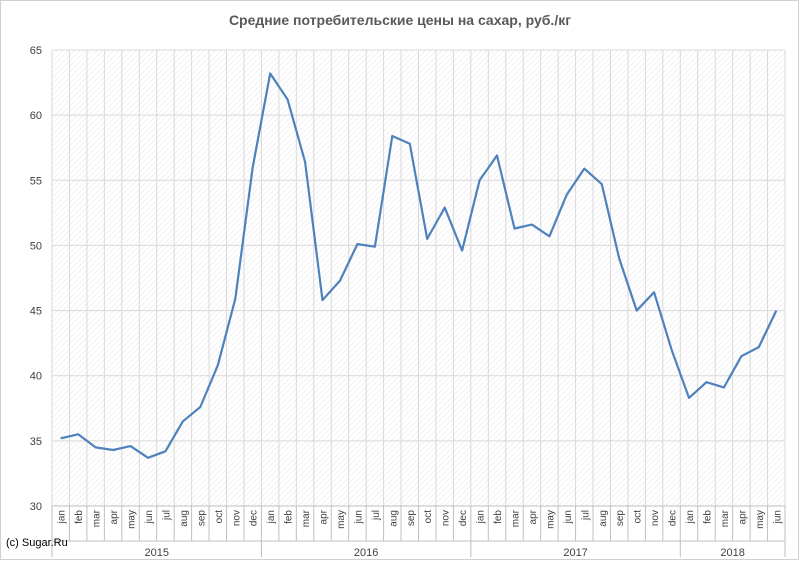 The height and width of the screenshot is (561, 800). Describe the element at coordinates (156, 553) in the screenshot. I see `year-label: 2015` at that location.